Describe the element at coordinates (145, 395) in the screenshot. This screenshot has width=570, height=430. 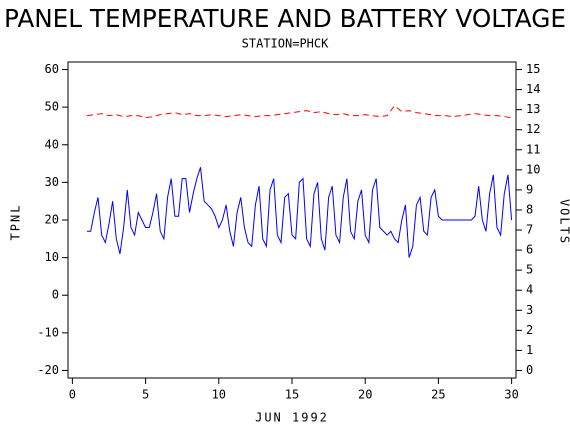
I see `x-tick-label: 5` at that location.